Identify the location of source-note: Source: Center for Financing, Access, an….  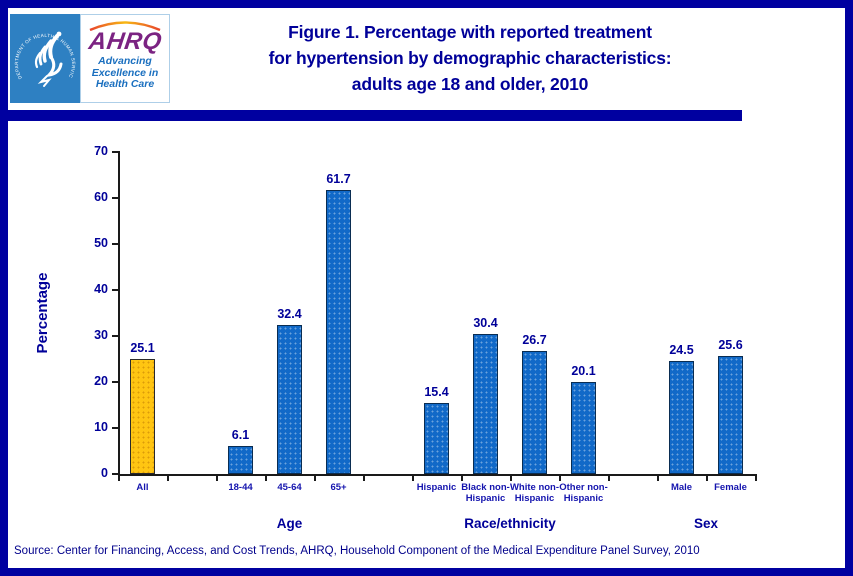
(357, 551).